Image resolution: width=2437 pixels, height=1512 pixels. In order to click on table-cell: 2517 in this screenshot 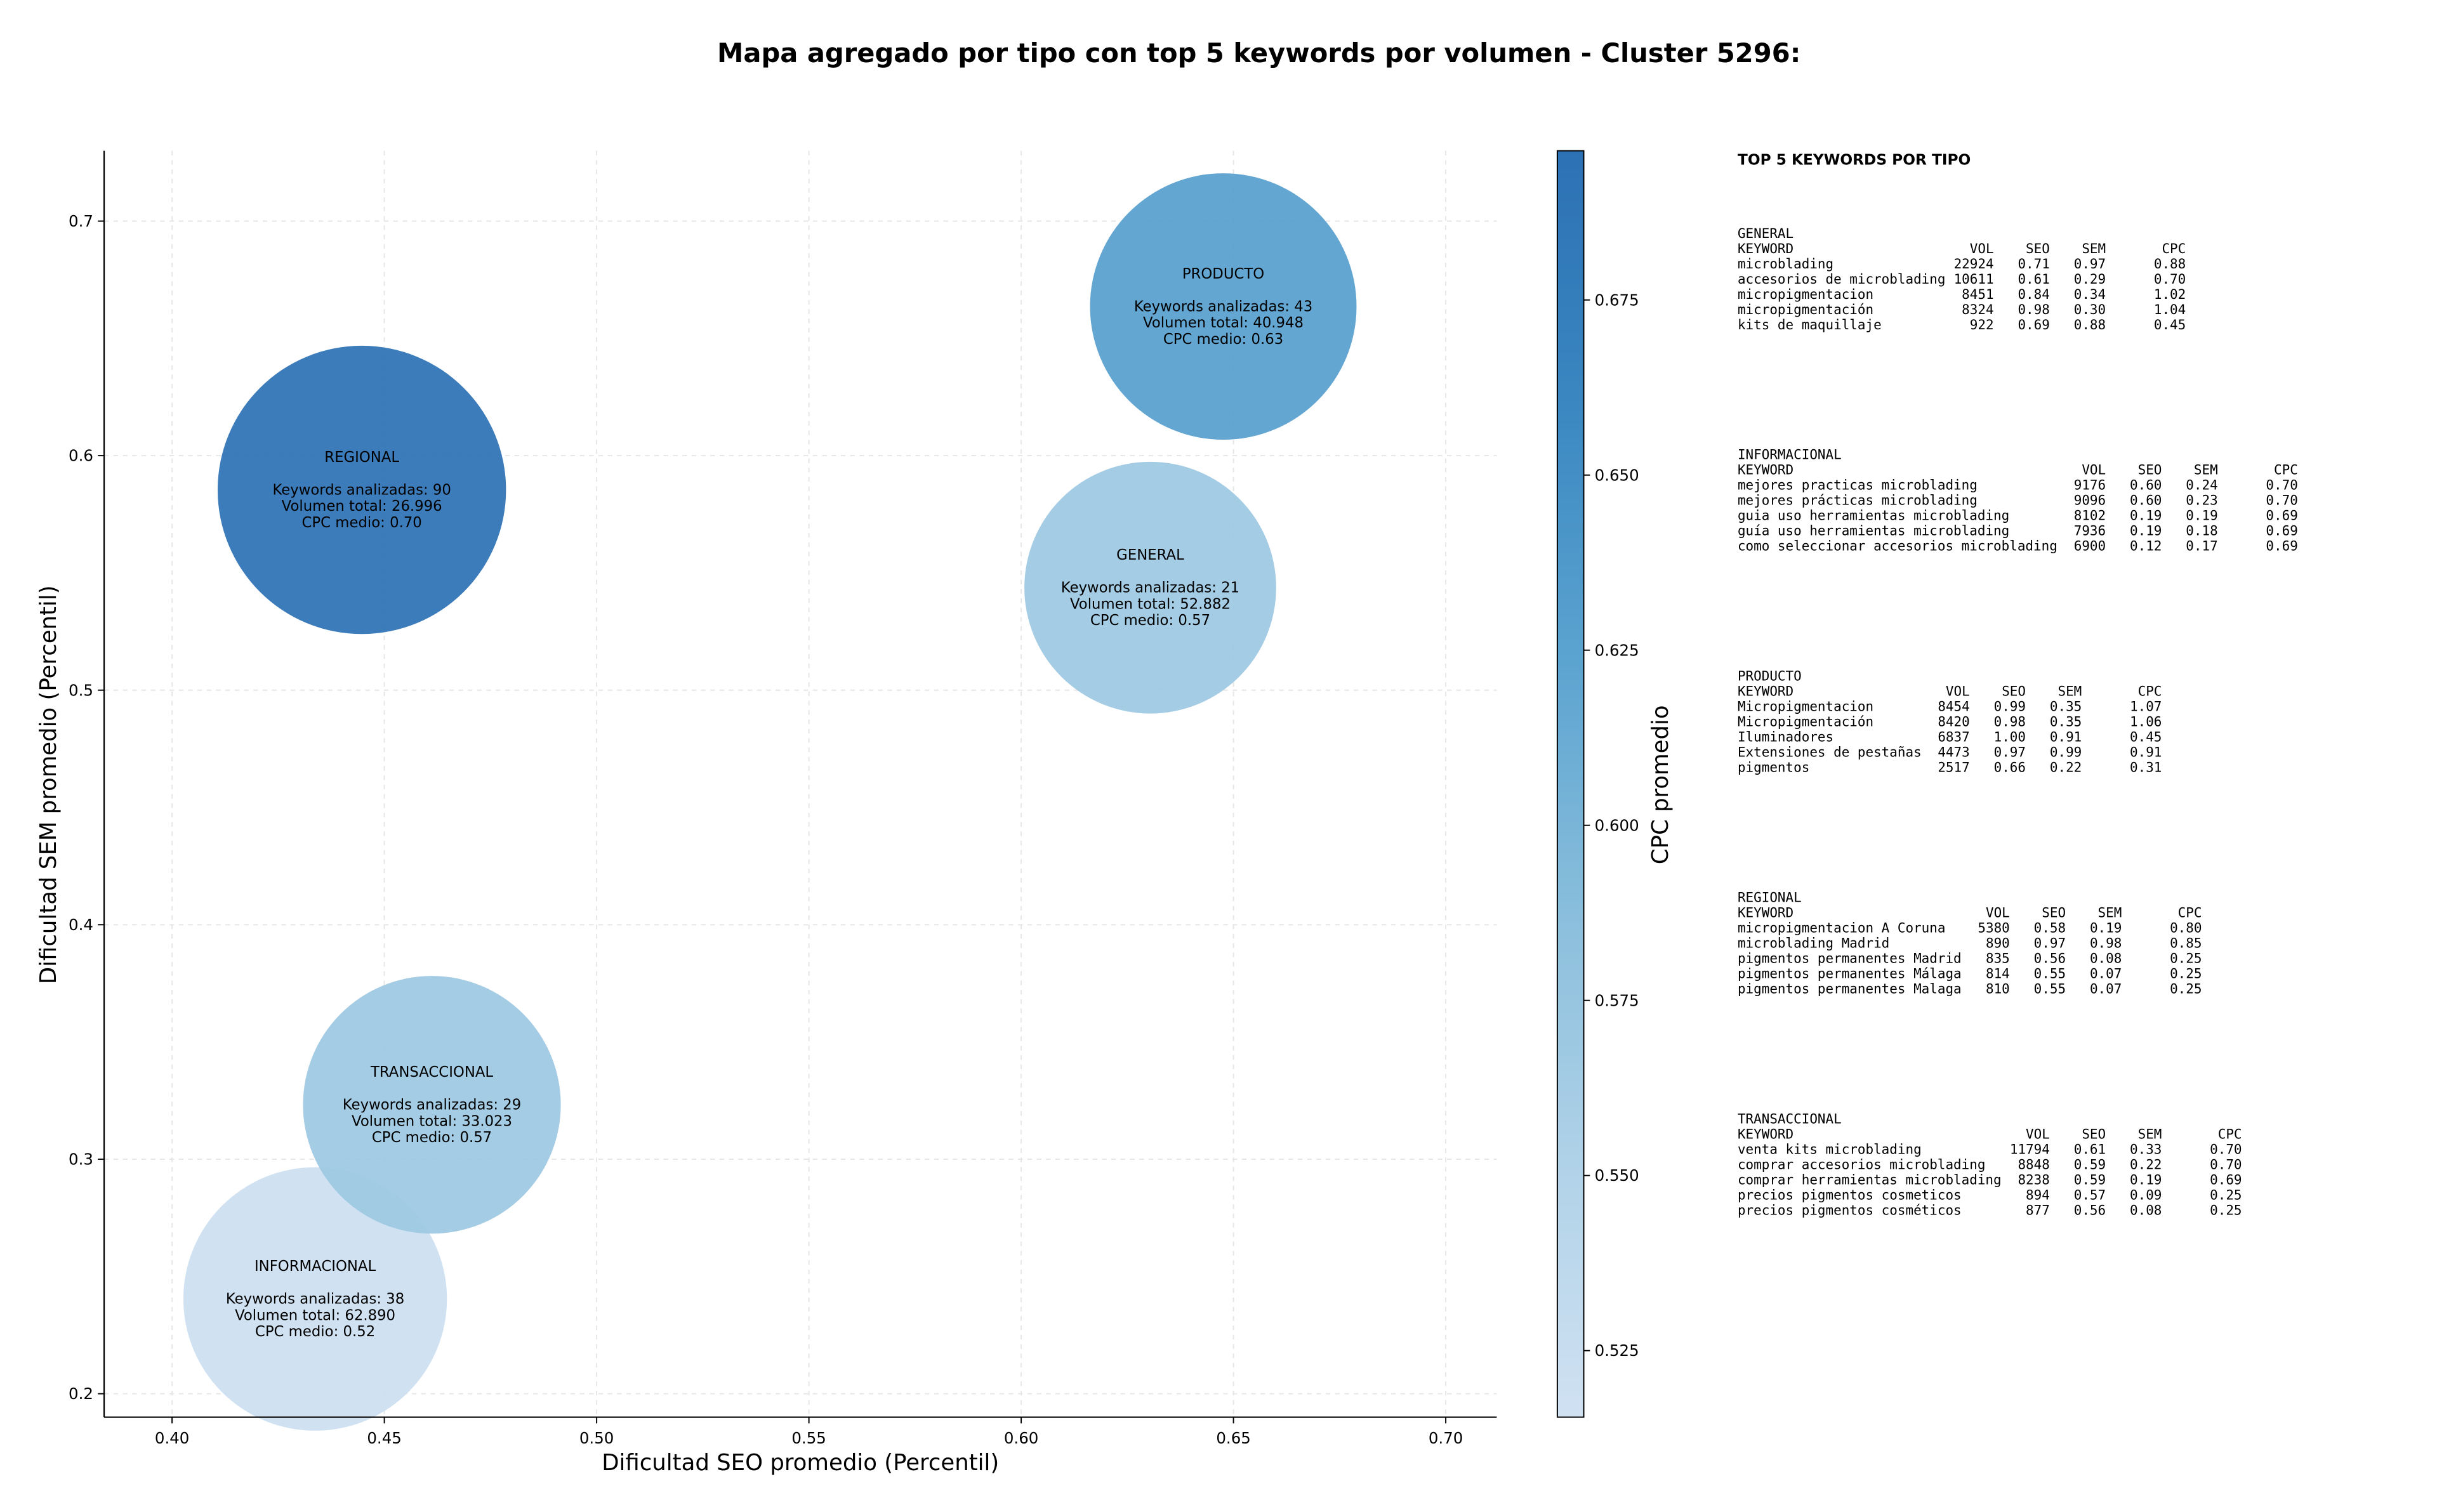, I will do `click(1953, 768)`.